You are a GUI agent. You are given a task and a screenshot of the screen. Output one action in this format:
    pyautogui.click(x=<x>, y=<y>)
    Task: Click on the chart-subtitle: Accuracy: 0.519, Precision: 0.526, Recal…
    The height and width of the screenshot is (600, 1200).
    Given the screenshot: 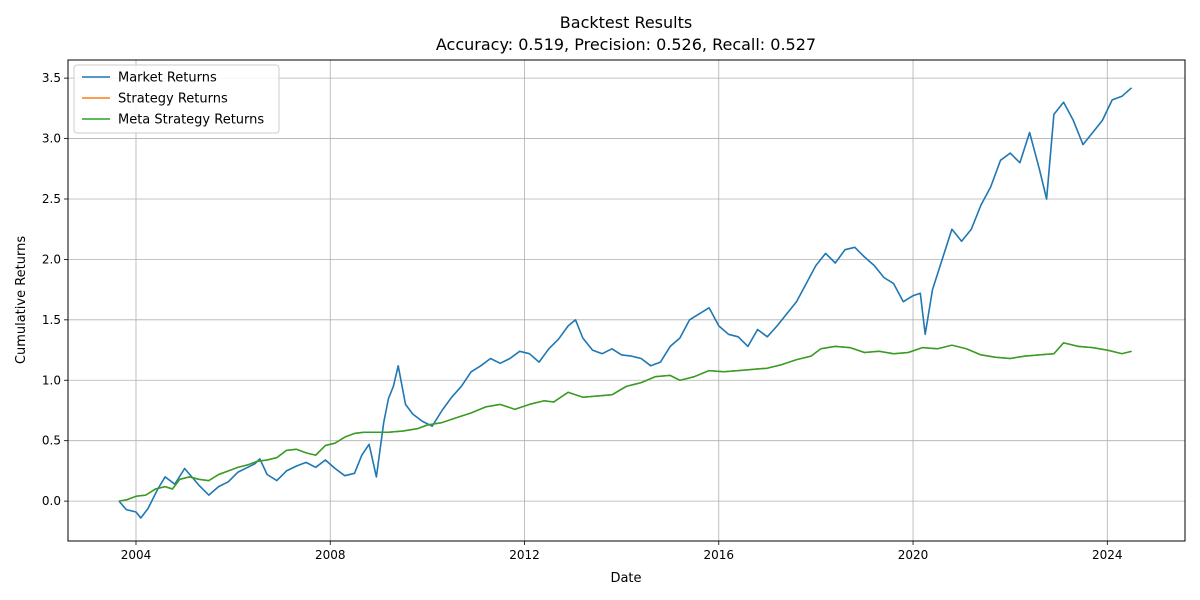 What is the action you would take?
    pyautogui.click(x=626, y=44)
    